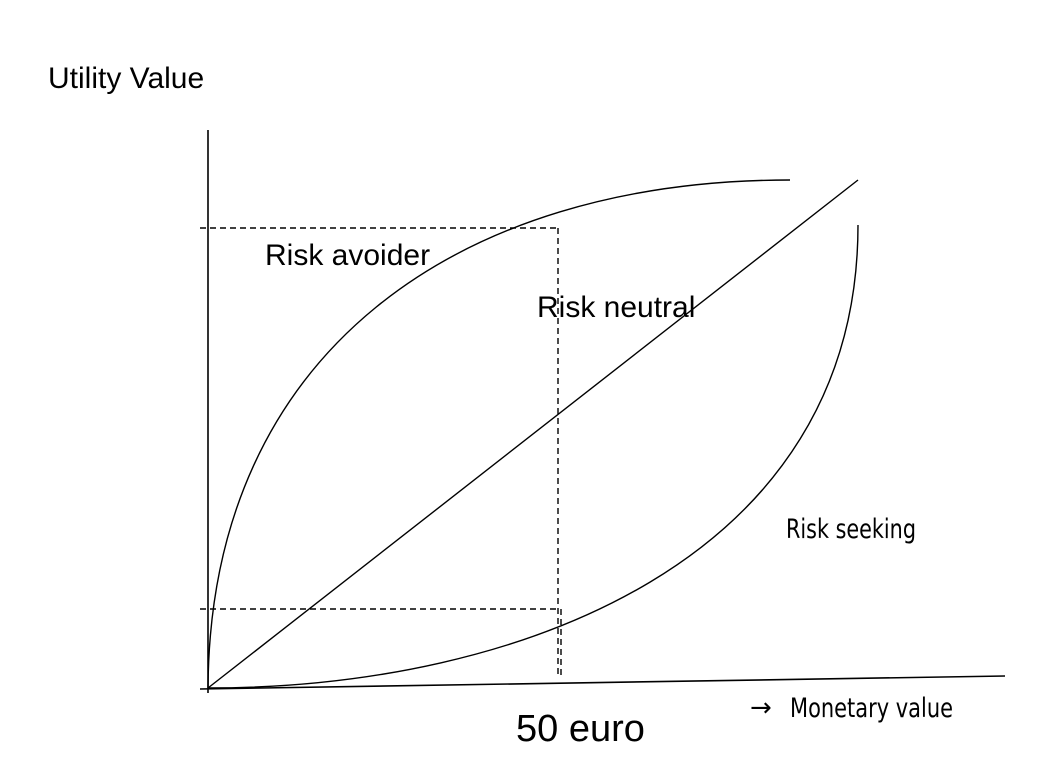 This screenshot has width=1058, height=780. I want to click on arrow-icon: →, so click(761, 708).